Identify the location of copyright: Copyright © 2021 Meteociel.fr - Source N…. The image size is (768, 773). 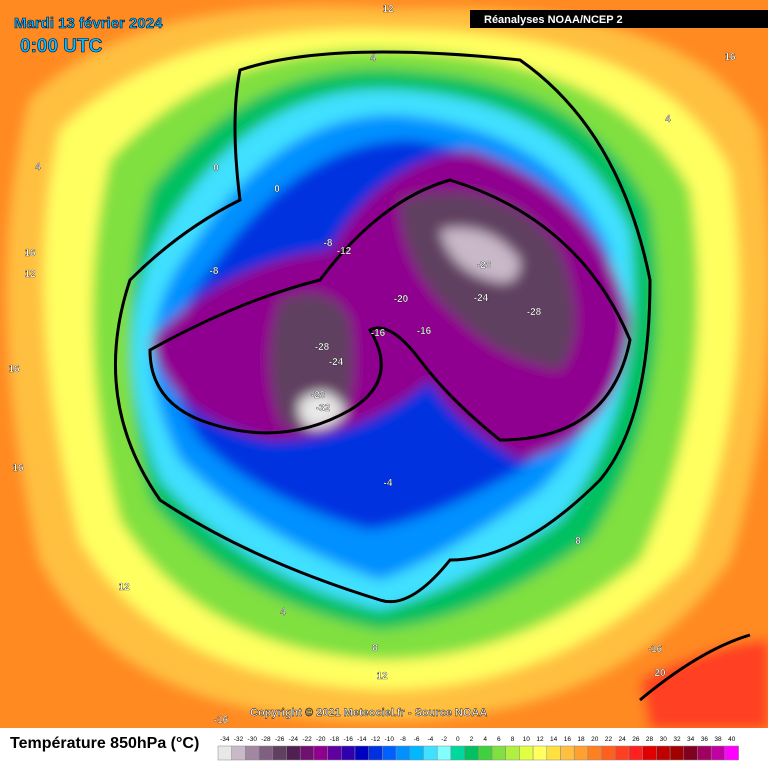
(368, 713).